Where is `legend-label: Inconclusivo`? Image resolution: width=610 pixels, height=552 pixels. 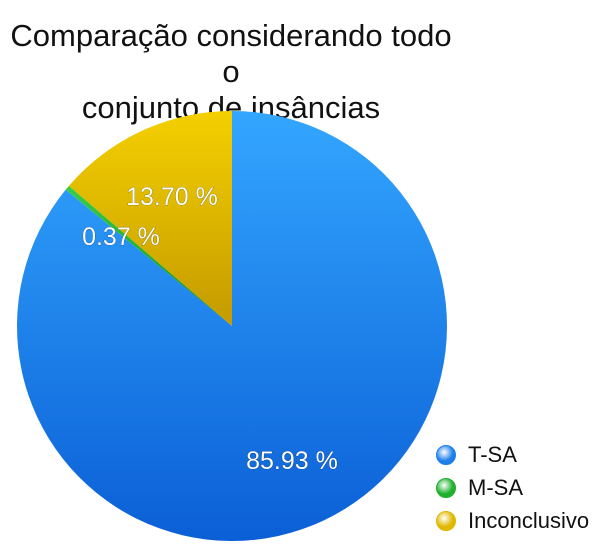 legend-label: Inconclusivo is located at coordinates (529, 520).